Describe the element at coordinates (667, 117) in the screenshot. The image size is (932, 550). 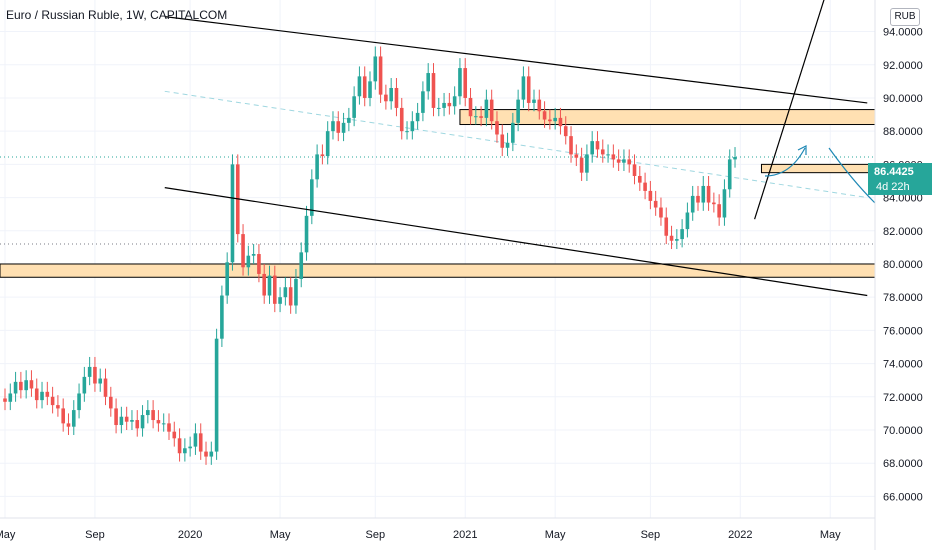
I see `support-resistance-zone` at that location.